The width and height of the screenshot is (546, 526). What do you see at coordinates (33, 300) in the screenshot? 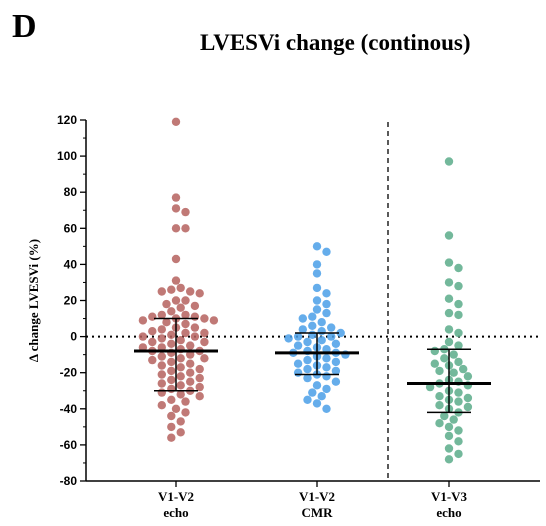
I see `y-axis-label: Δ change LVESVi (%)` at bounding box center [33, 300].